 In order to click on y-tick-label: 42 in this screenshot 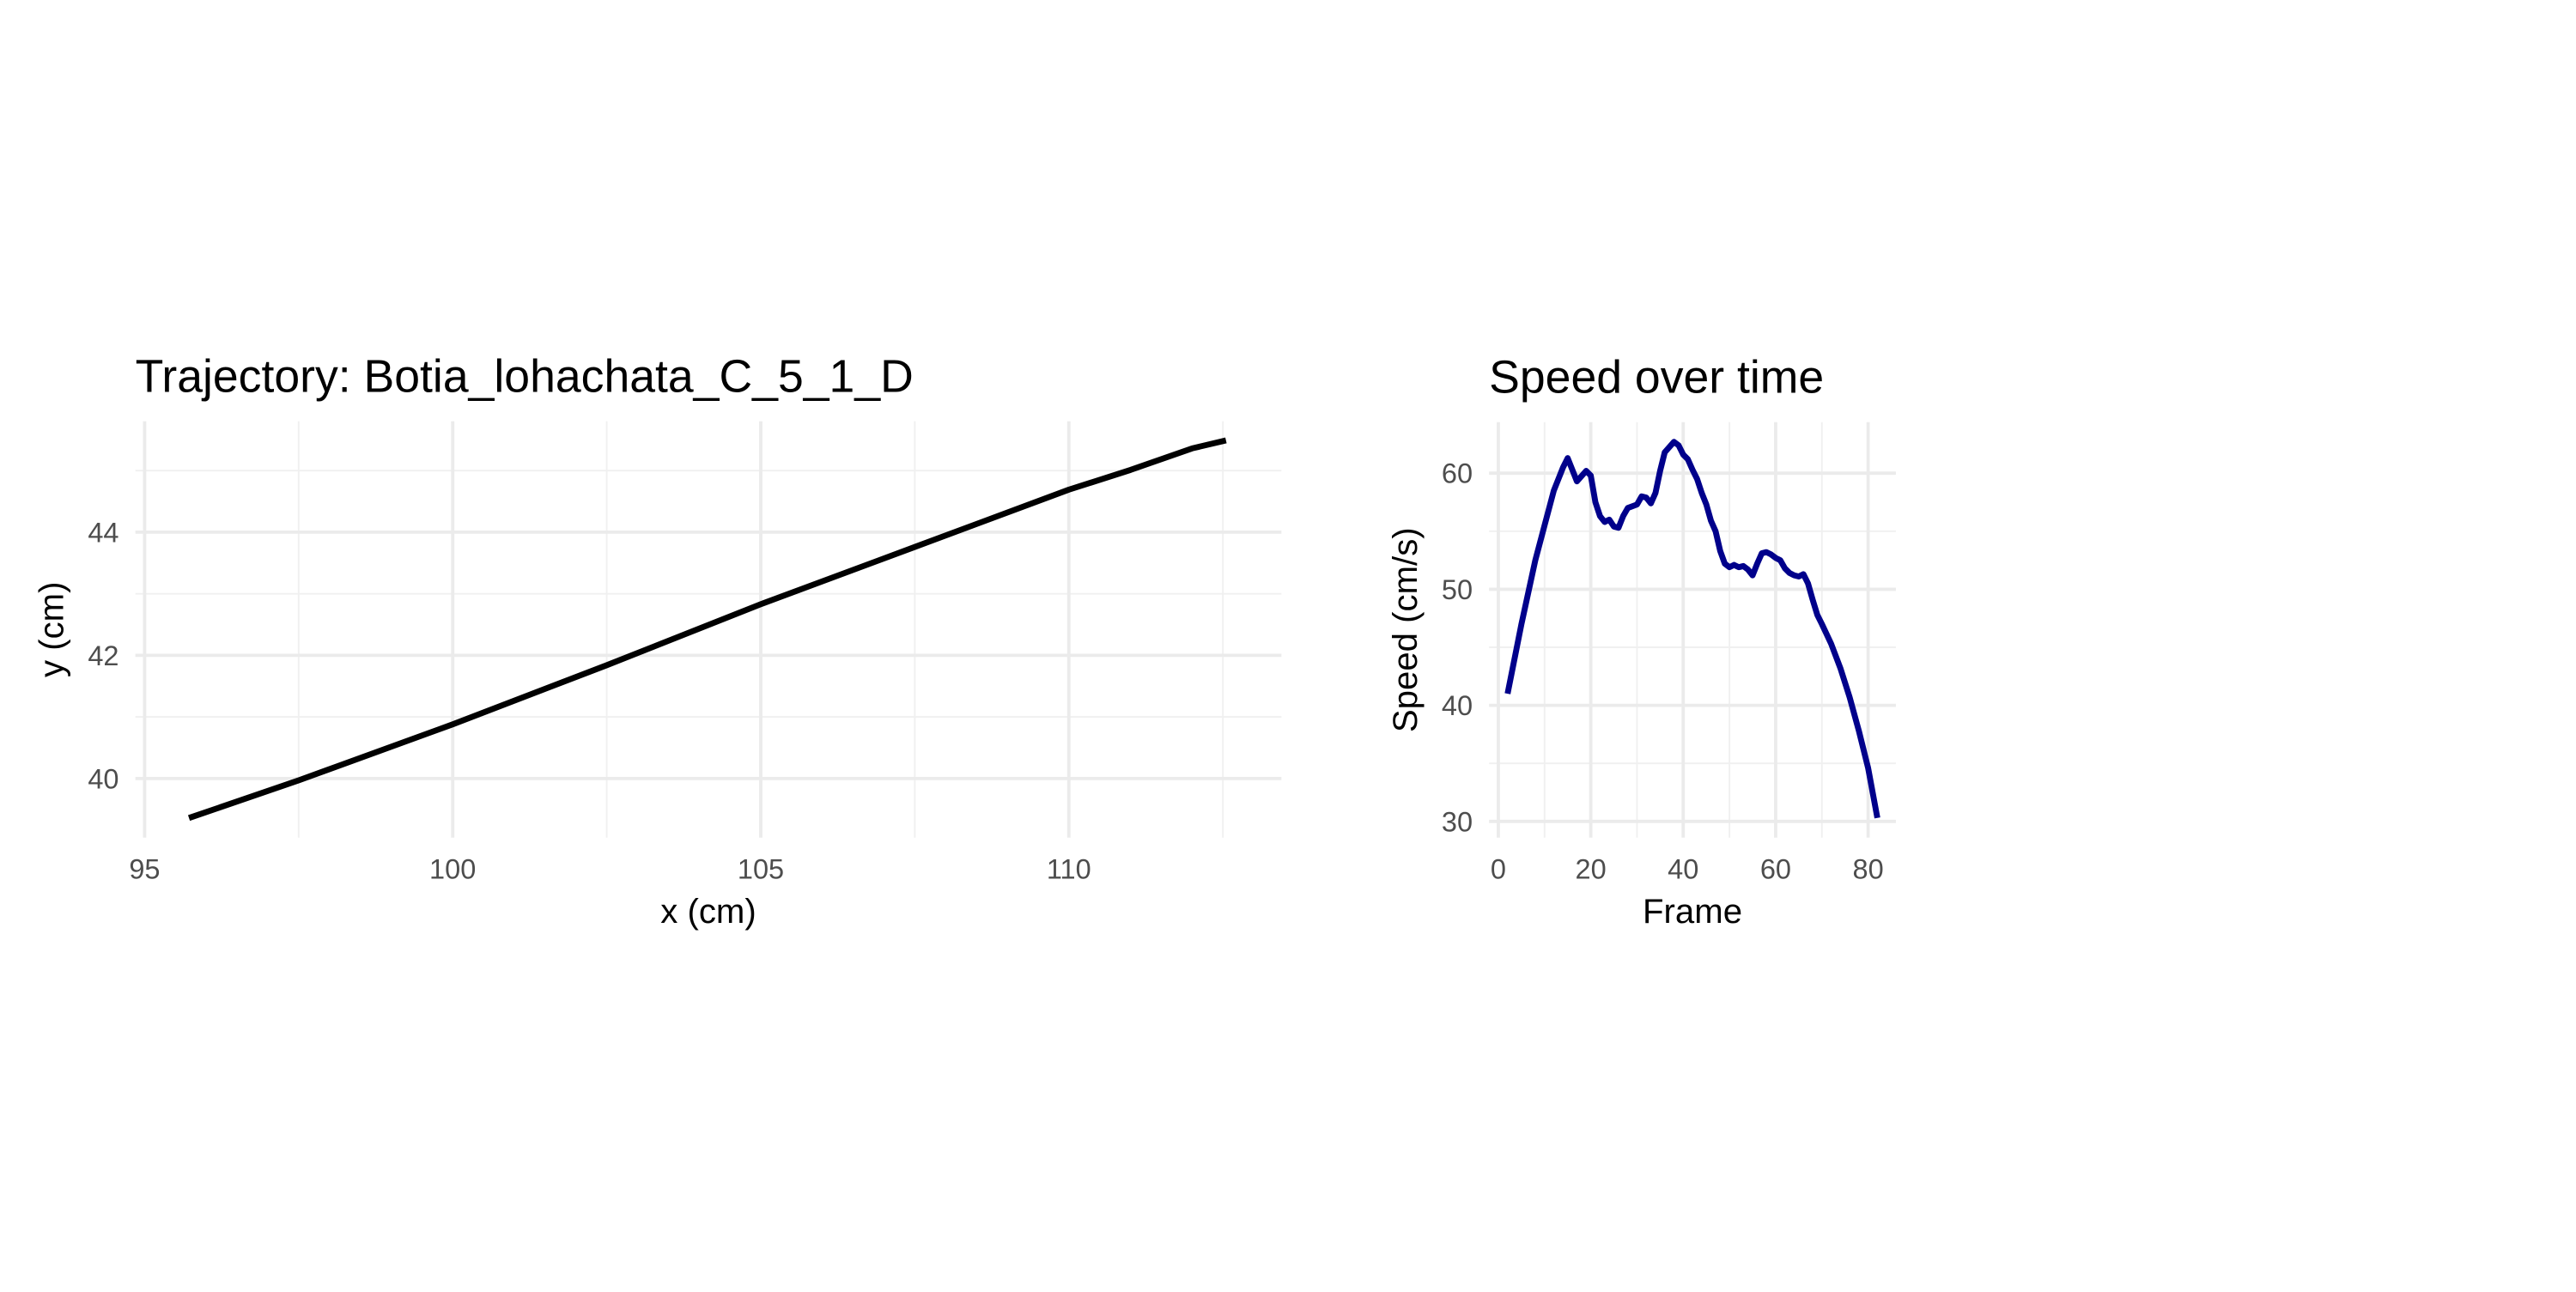, I will do `click(103, 655)`.